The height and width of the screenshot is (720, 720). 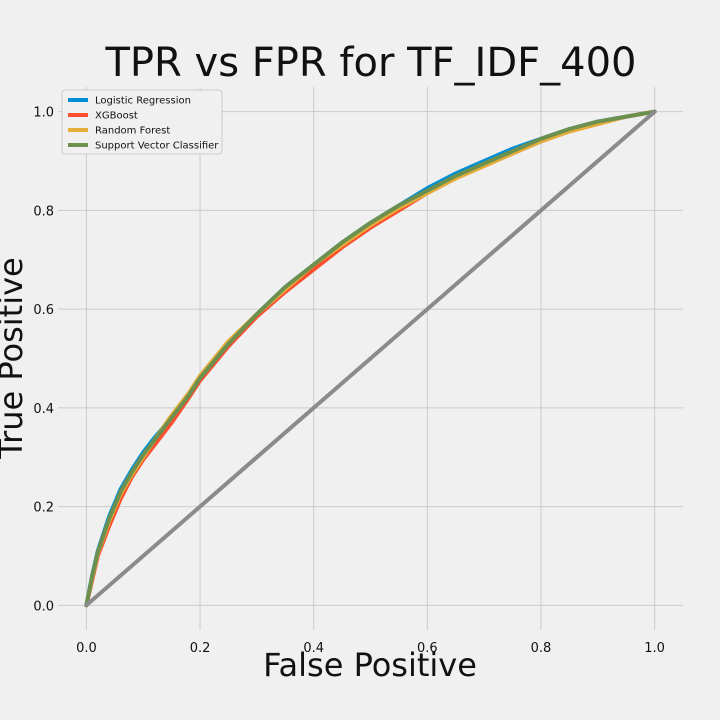 What do you see at coordinates (541, 648) in the screenshot?
I see `x-tick-label: 0.8` at bounding box center [541, 648].